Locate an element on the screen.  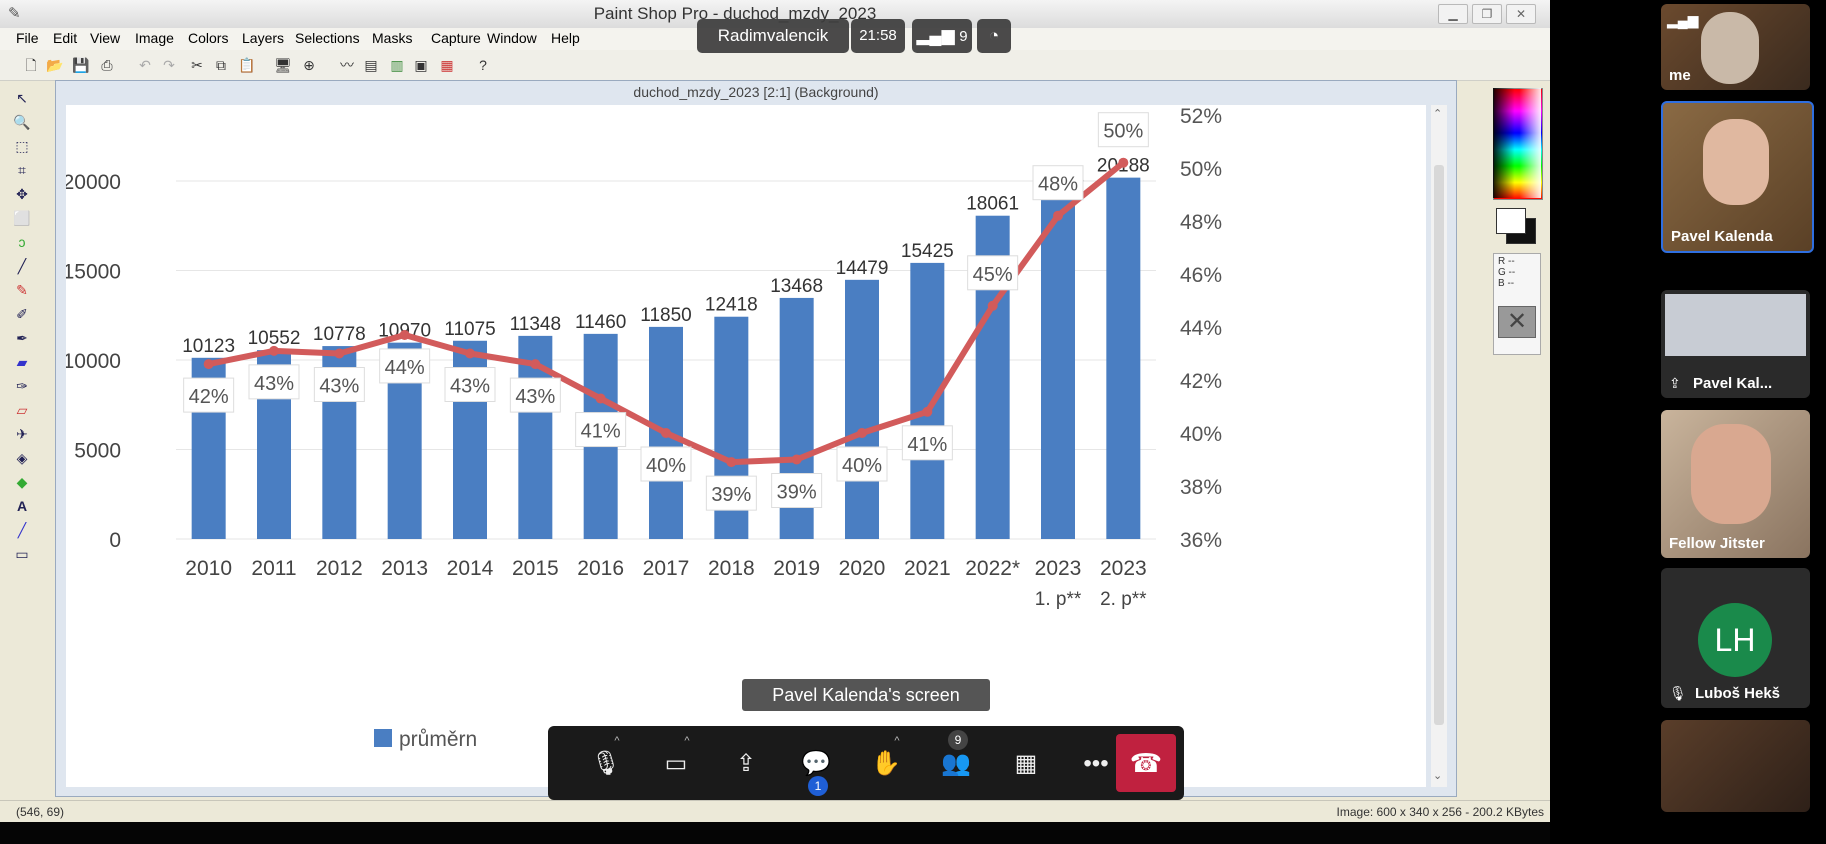
more-options-icon: ••• is located at coordinates (1096, 763).